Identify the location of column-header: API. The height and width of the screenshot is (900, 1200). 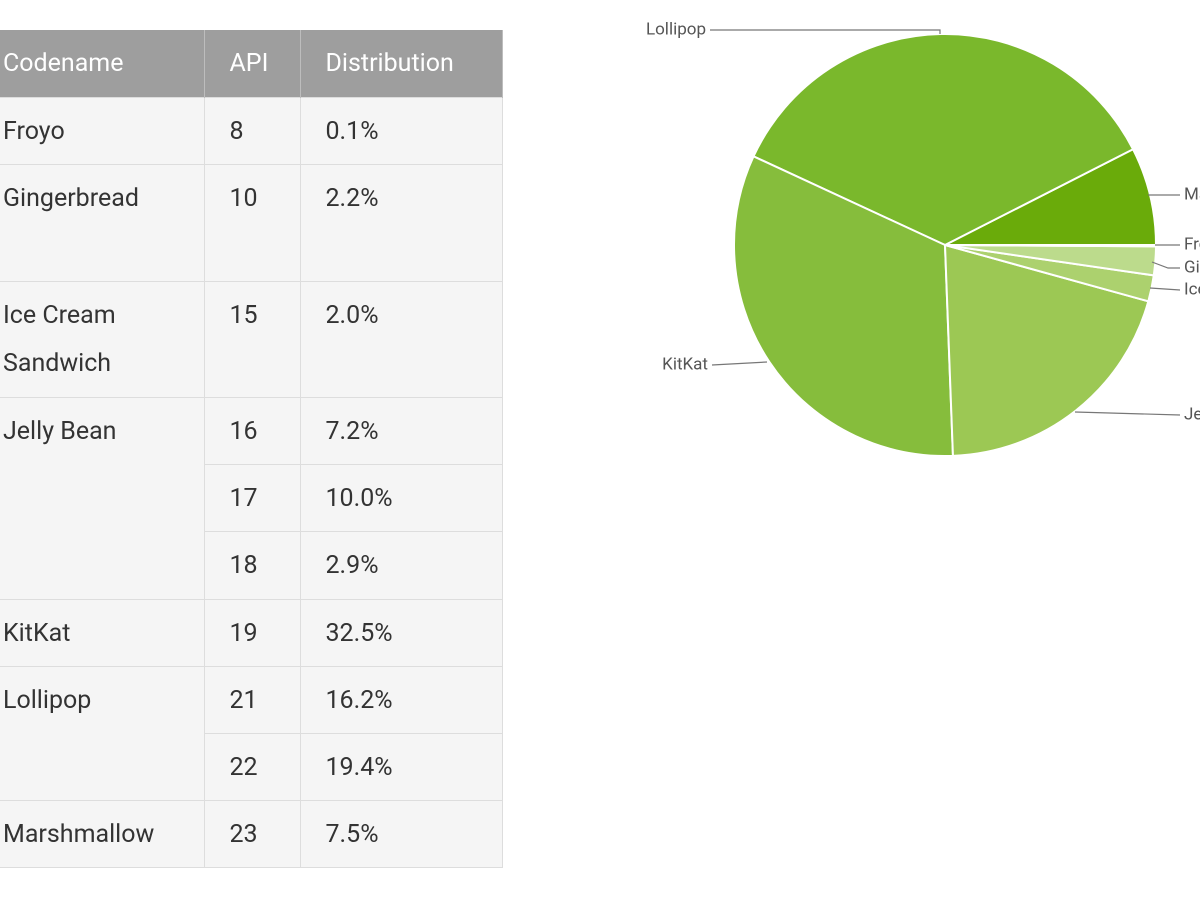
(252, 63).